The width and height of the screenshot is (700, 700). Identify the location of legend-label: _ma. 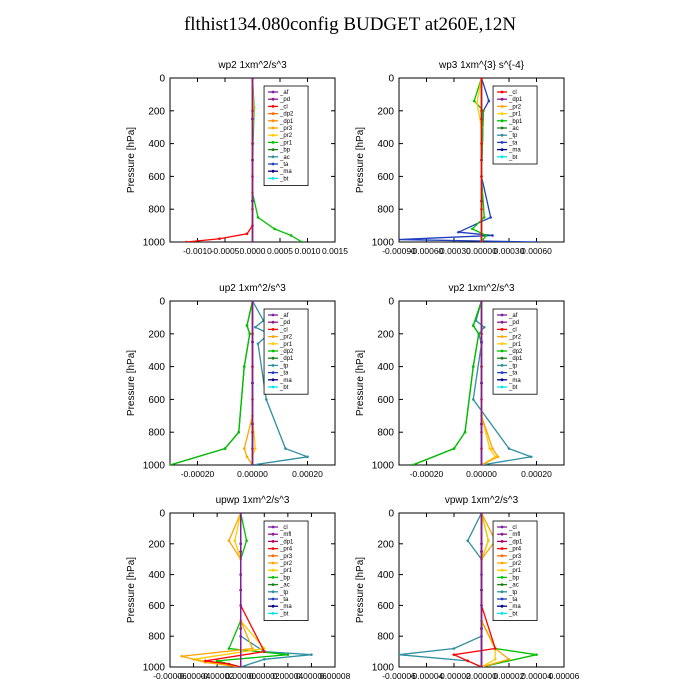
(285, 172).